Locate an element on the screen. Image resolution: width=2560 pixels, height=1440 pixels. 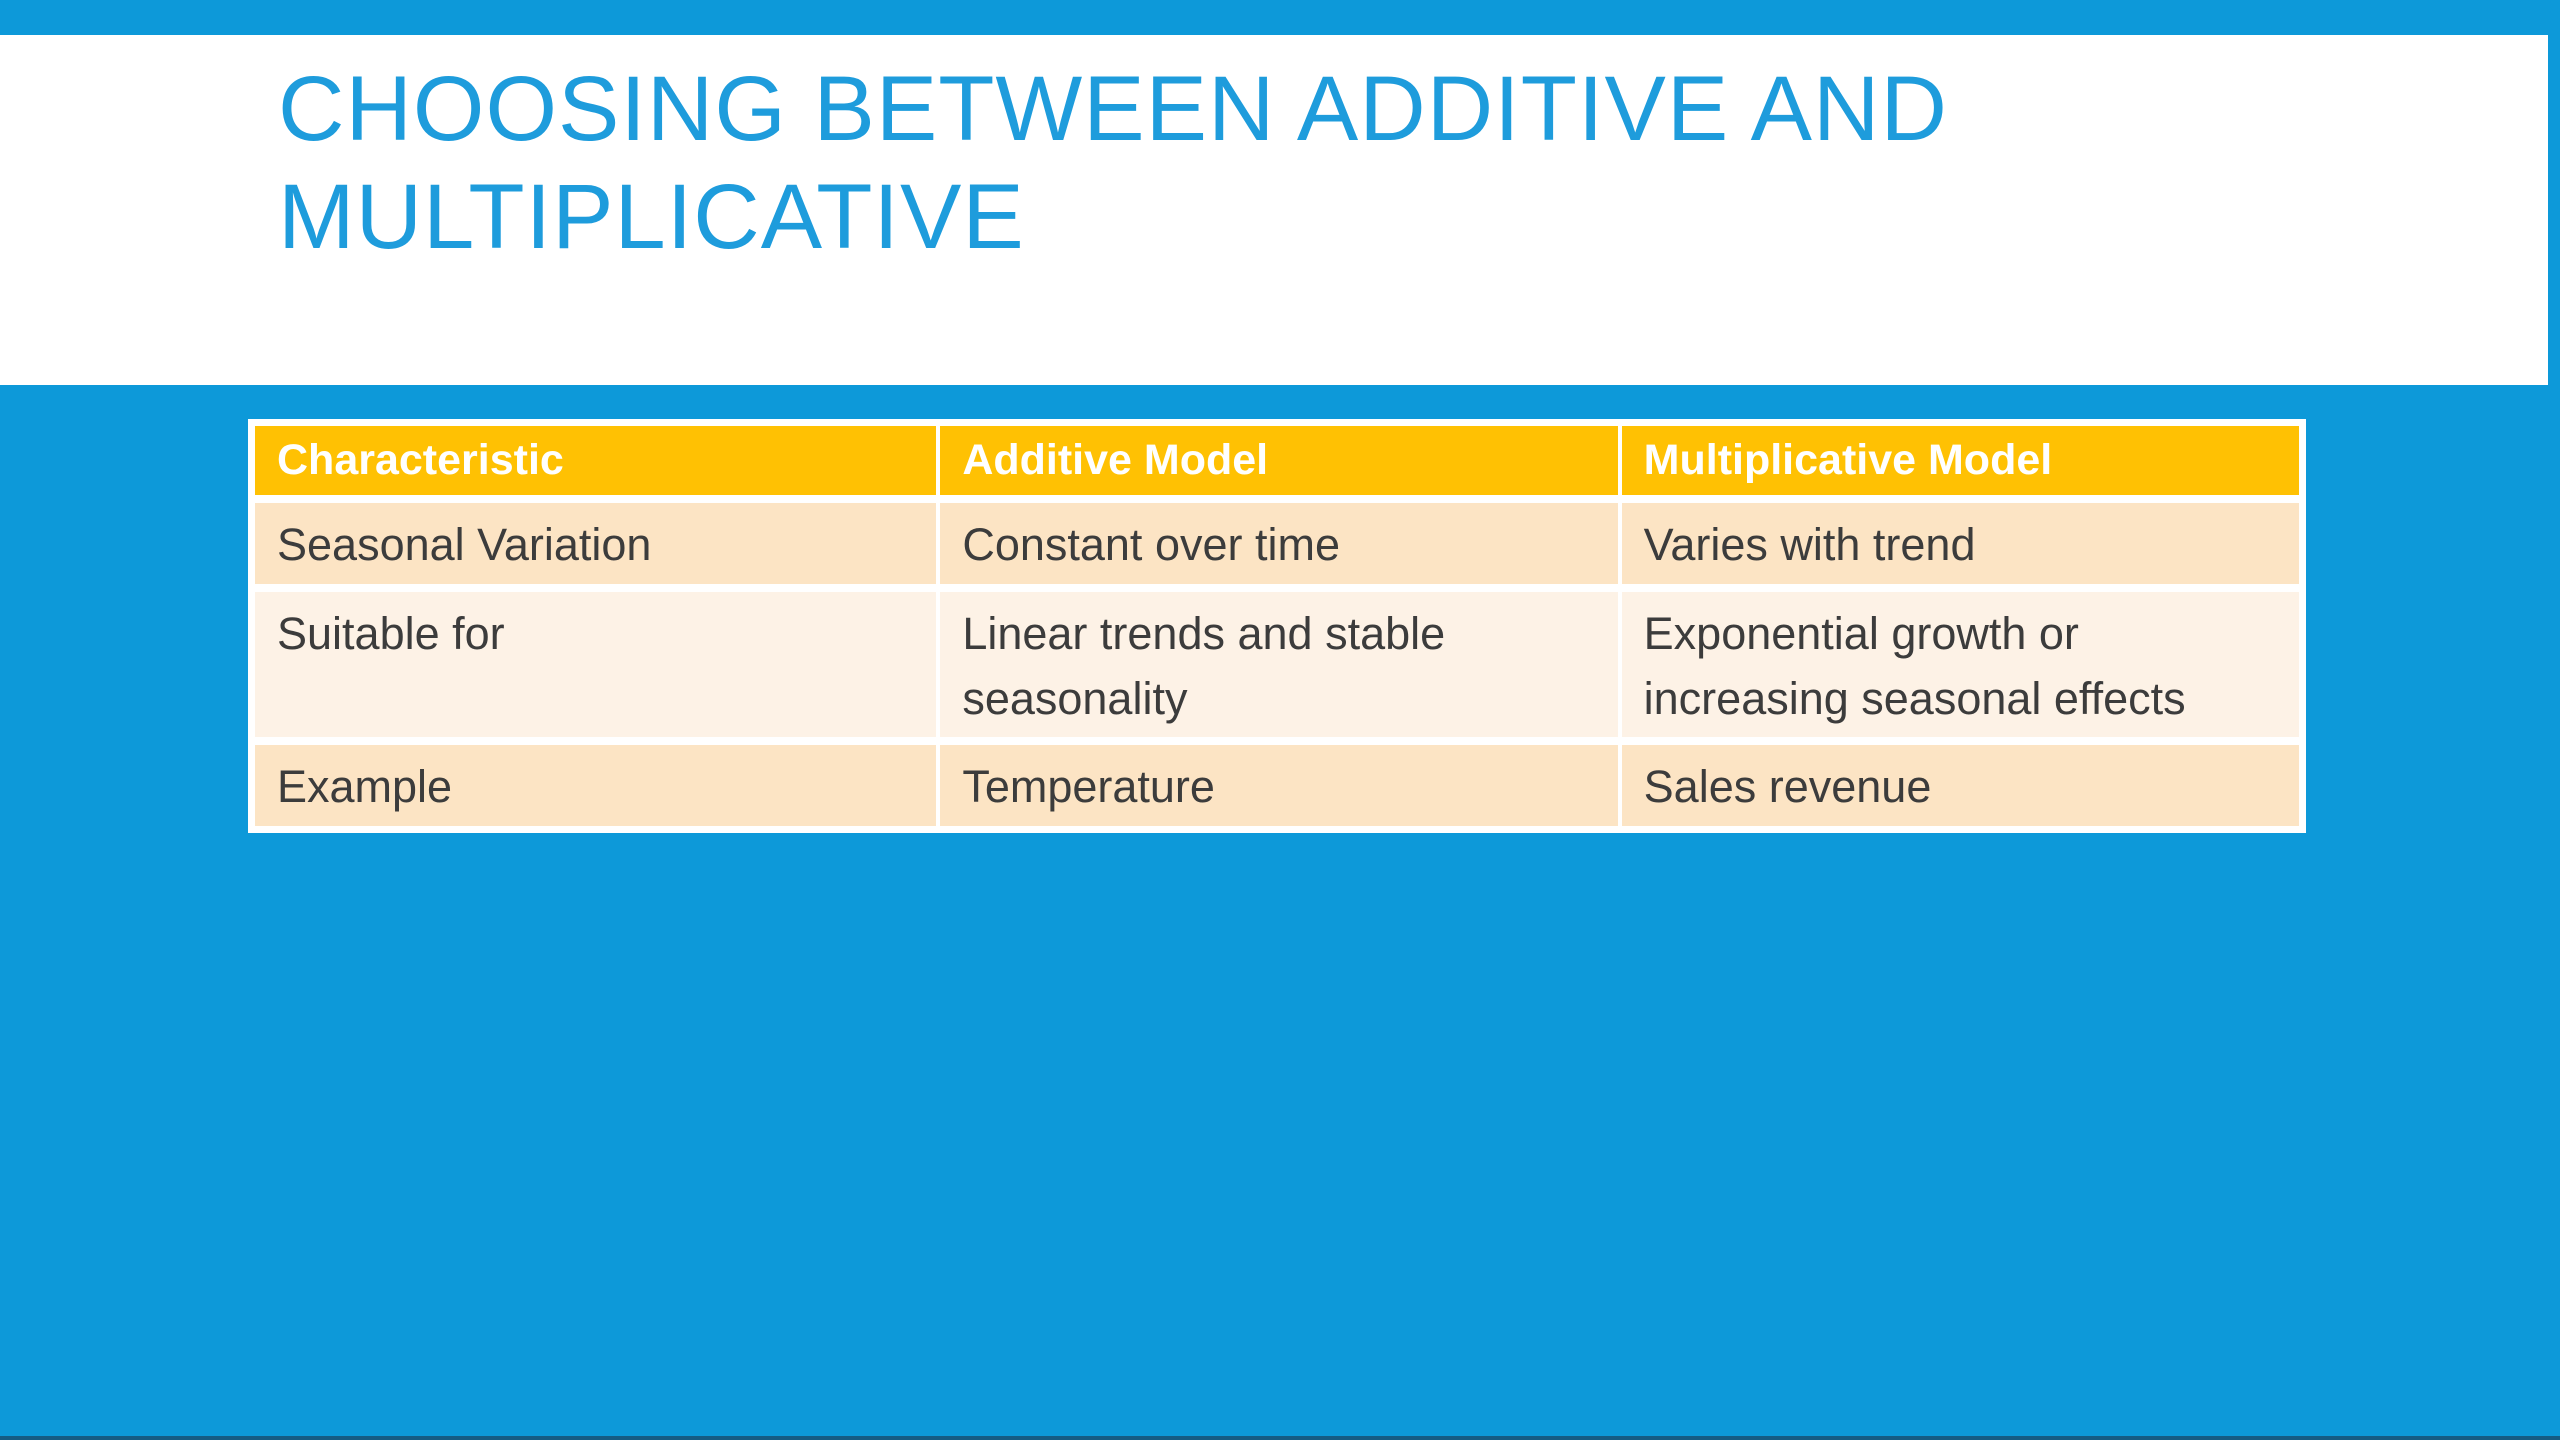
table-cell: Varies with trend is located at coordinates (1958, 539).